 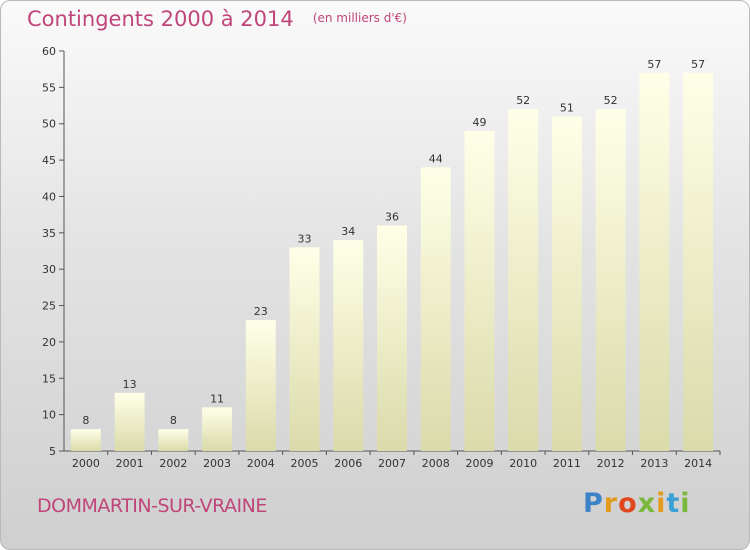 I want to click on bar-value-label: 51, so click(x=567, y=107).